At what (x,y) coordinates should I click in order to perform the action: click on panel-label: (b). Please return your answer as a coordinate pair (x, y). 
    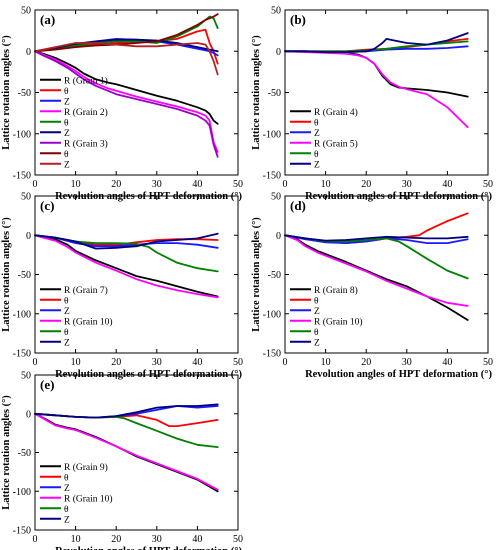
    Looking at the image, I should click on (298, 19).